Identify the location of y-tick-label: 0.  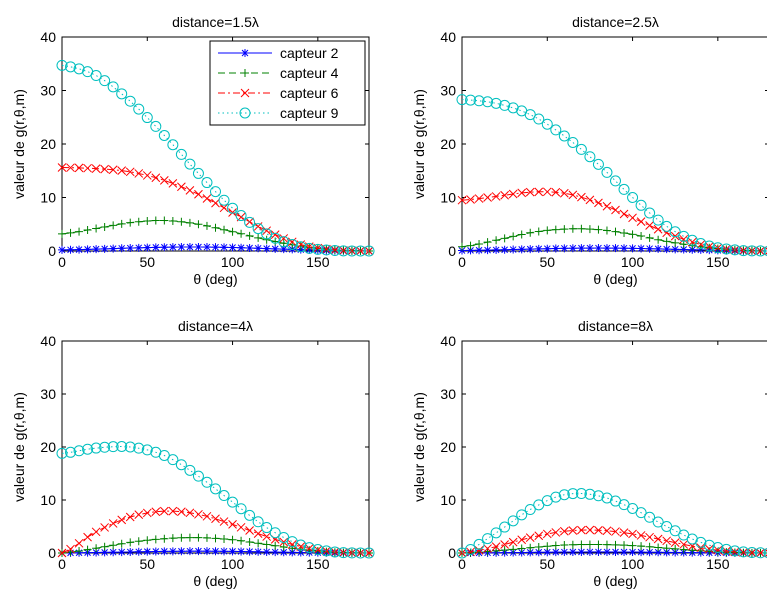
(452, 553).